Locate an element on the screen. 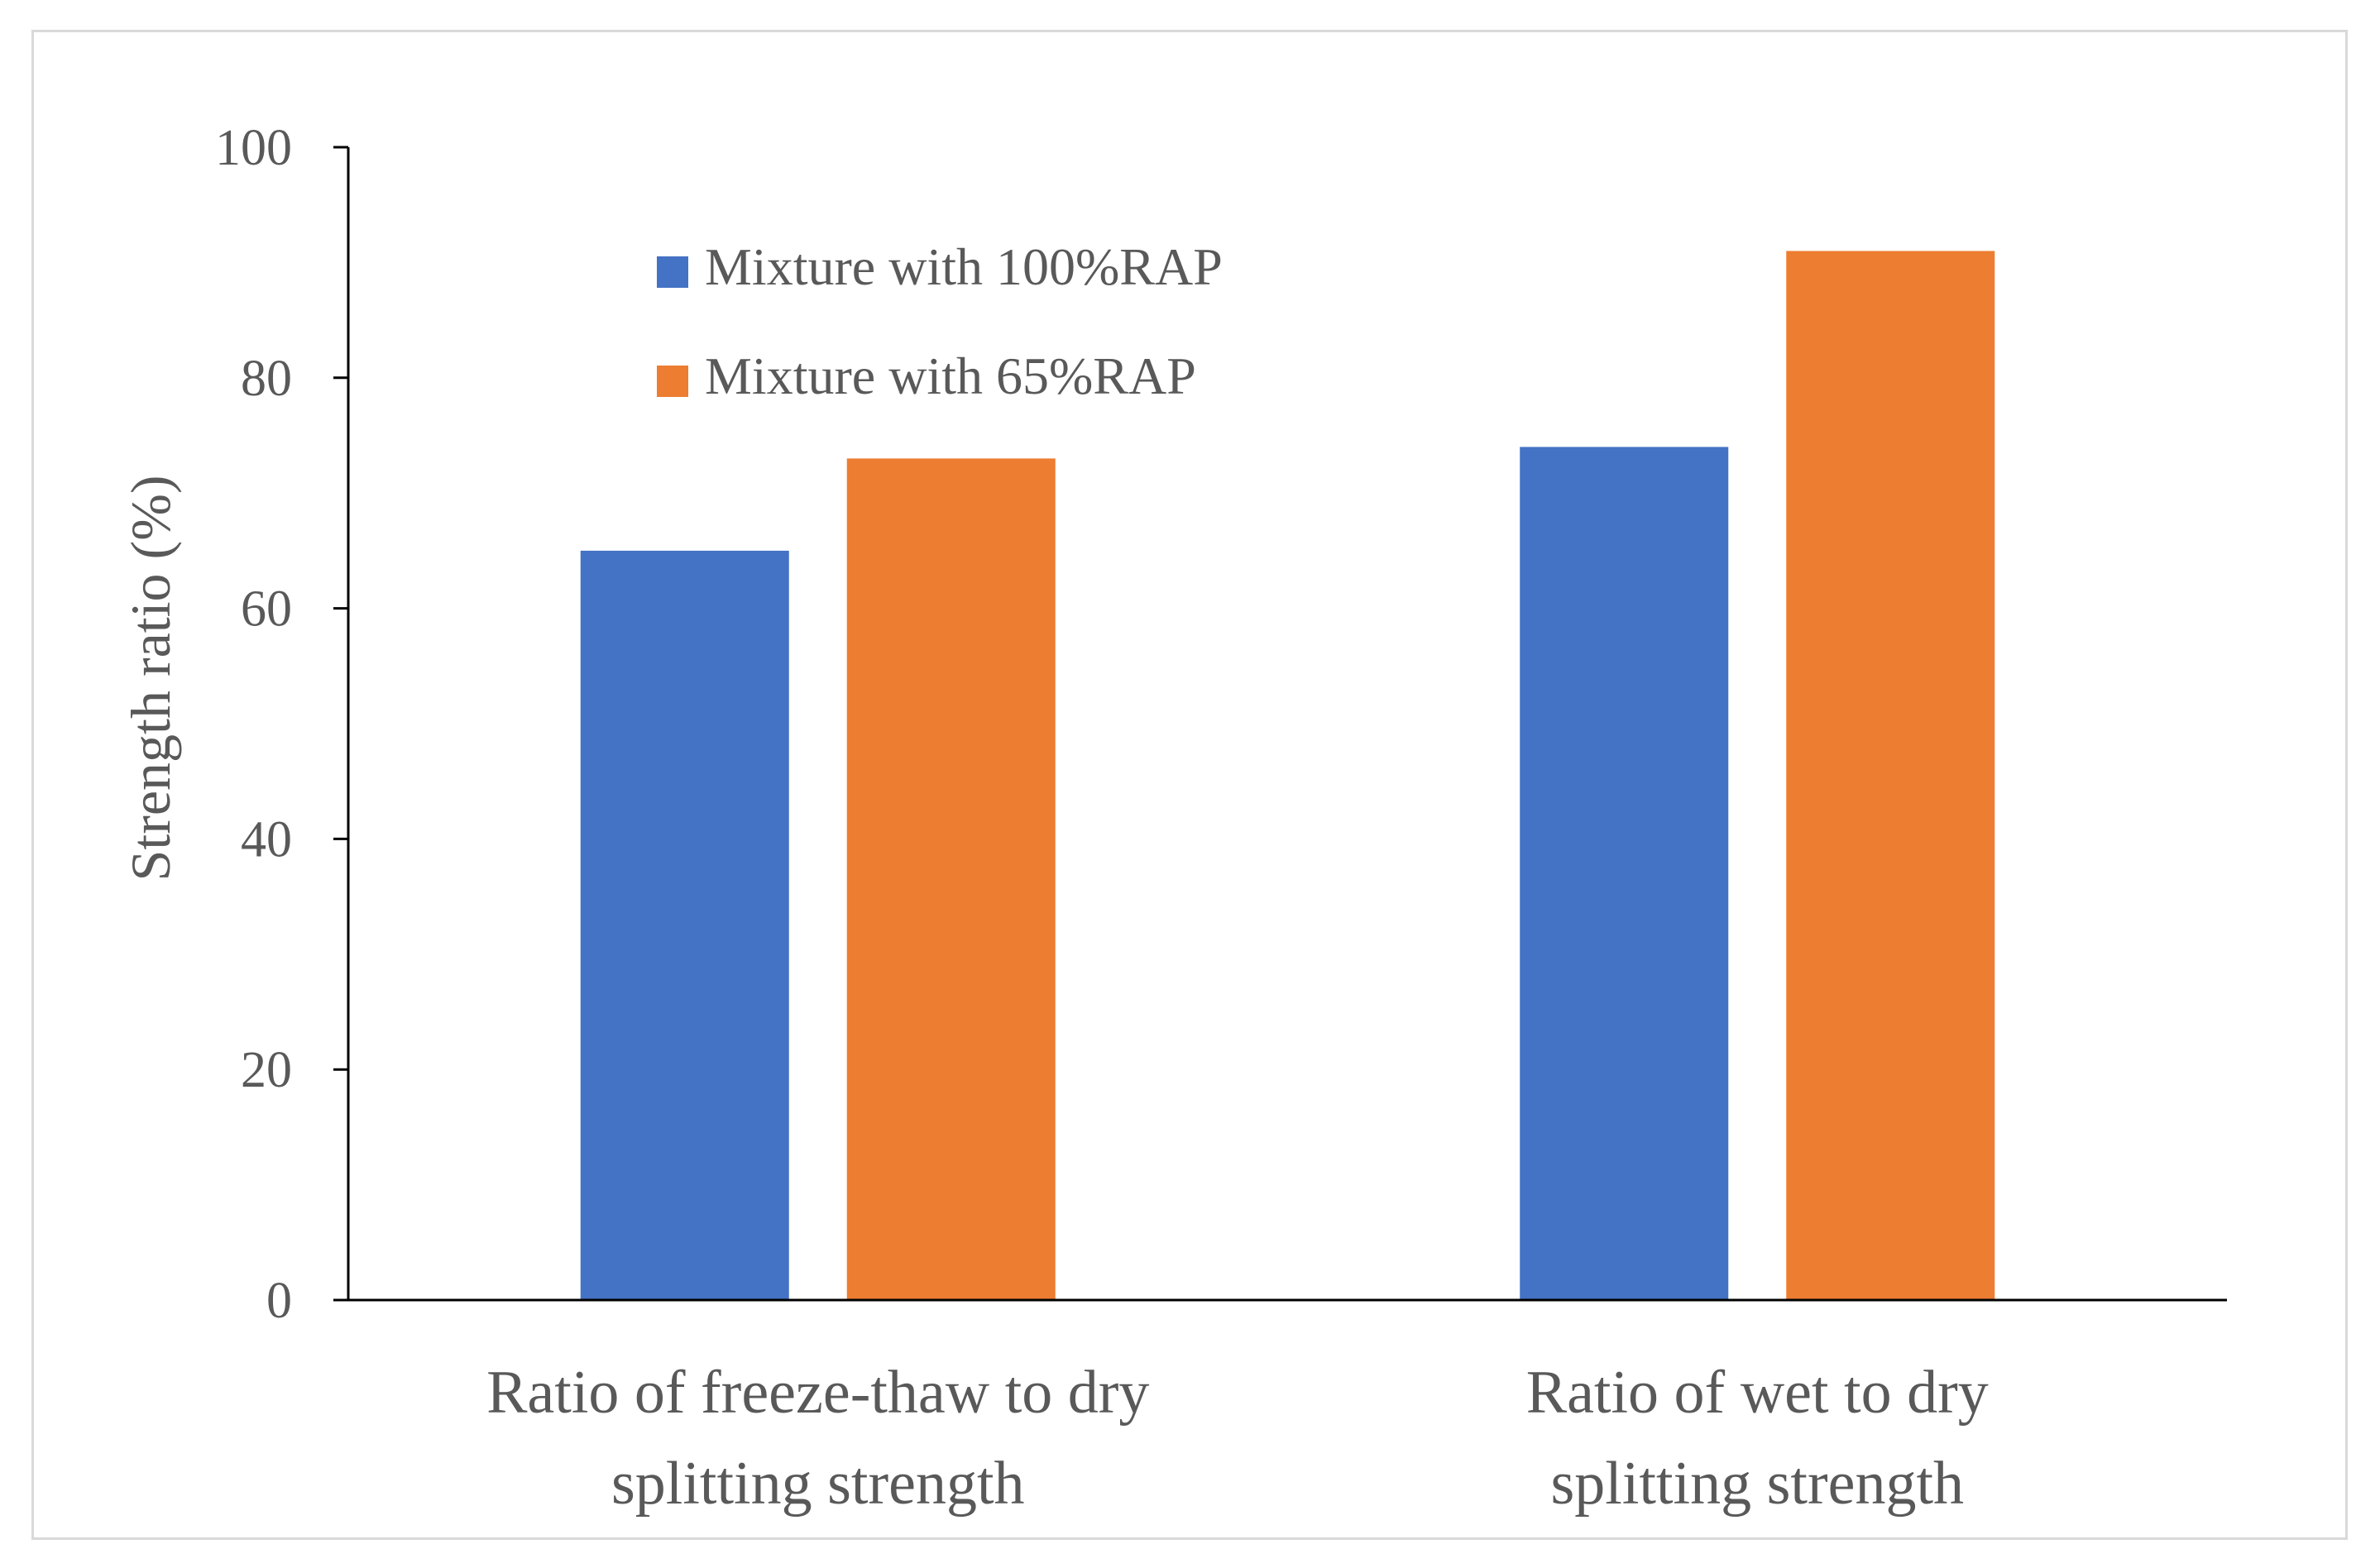  y-tick-label: 100 is located at coordinates (253, 148).